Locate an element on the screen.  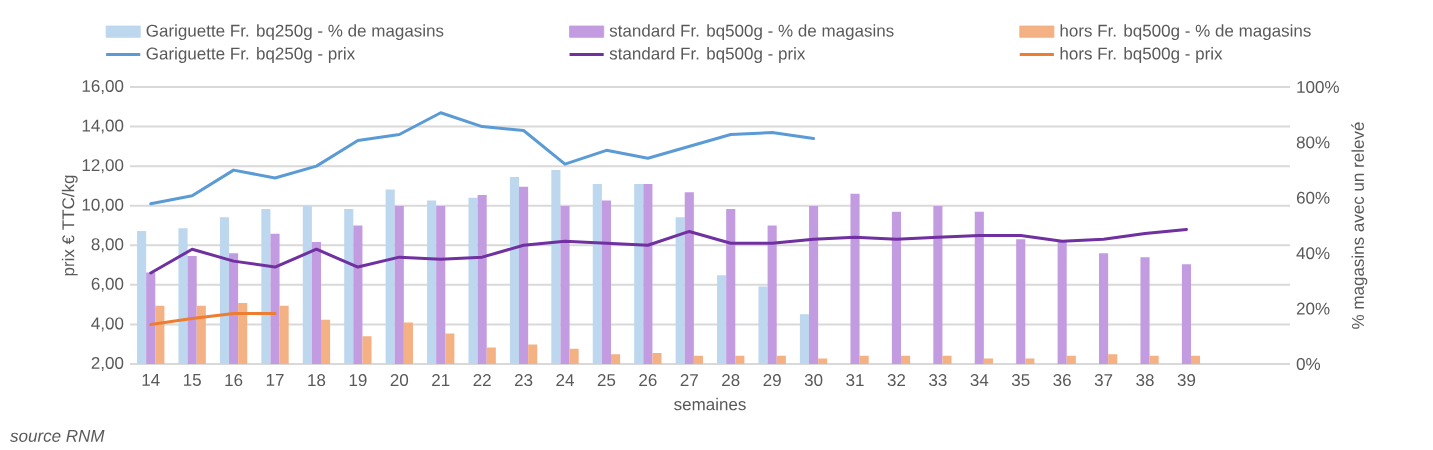
x-tick-label: 22 is located at coordinates (482, 380).